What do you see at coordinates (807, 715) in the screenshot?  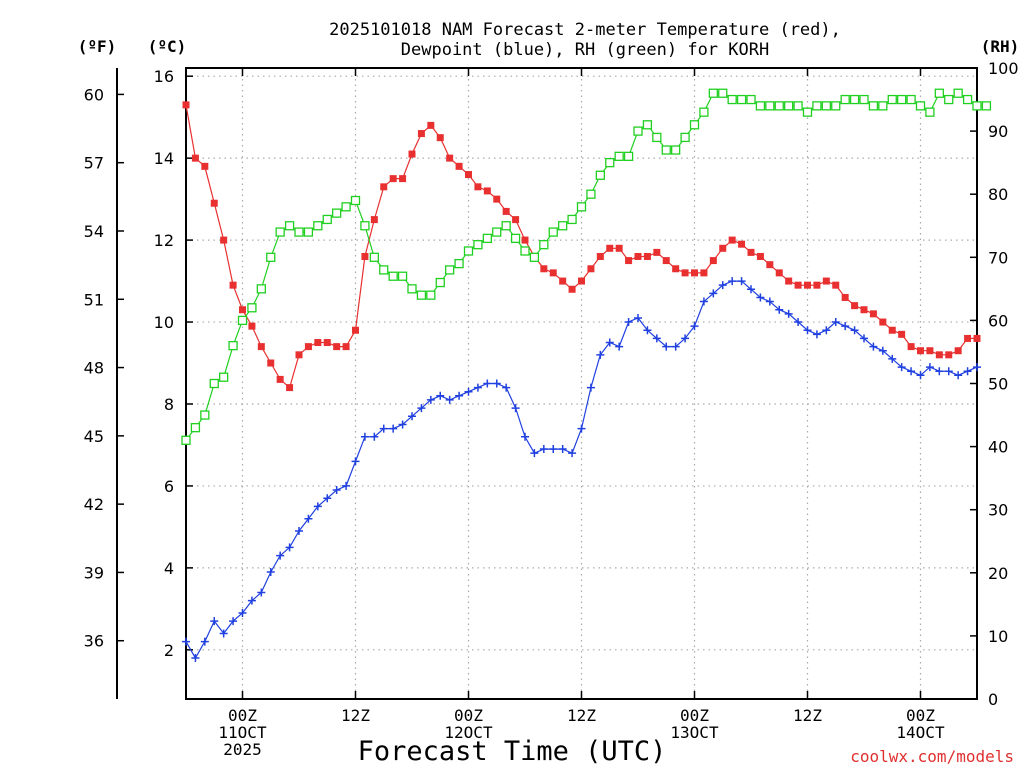 I see `x-tick-label: 12Z` at bounding box center [807, 715].